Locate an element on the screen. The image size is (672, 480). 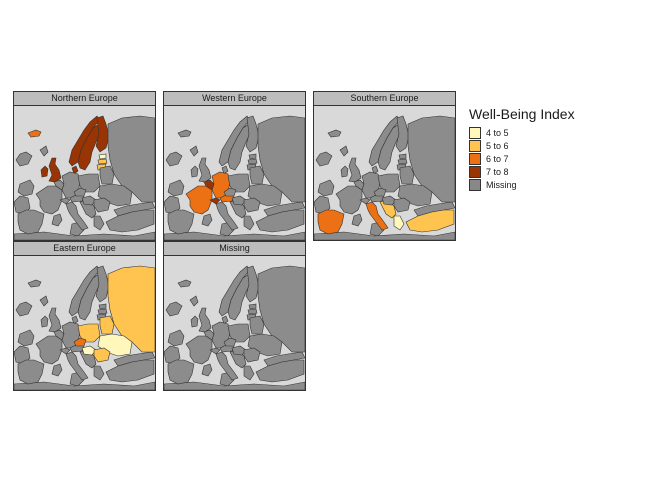
legend-item: 6 to 7 is located at coordinates (522, 158).